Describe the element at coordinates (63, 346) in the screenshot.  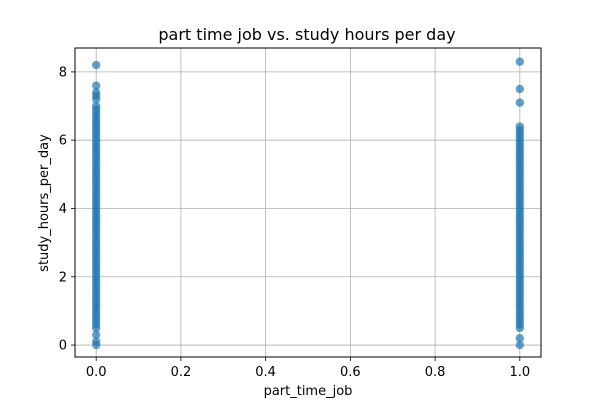
I see `y-tick-label: 0` at that location.